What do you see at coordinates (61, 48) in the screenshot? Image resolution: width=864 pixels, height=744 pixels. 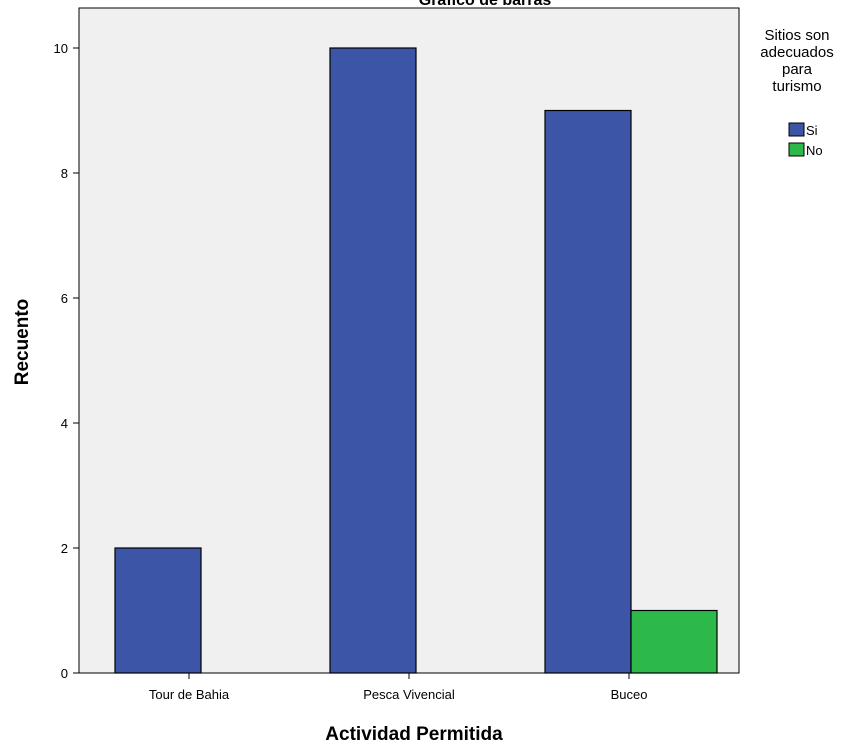 I see `y-tick-label: 10` at bounding box center [61, 48].